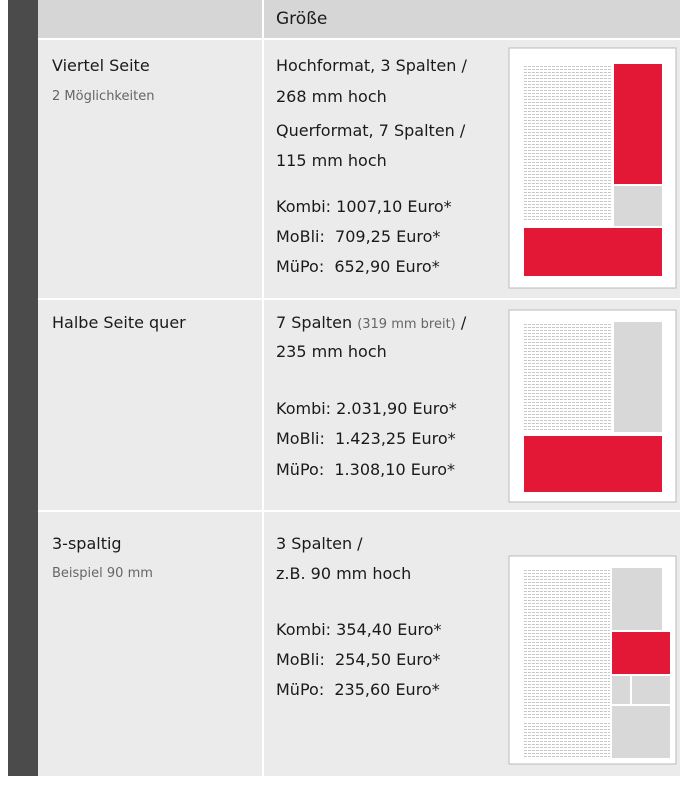 Image resolution: width=688 pixels, height=796 pixels. Describe the element at coordinates (119, 322) in the screenshot. I see `row-name: Halbe Seite quer` at that location.